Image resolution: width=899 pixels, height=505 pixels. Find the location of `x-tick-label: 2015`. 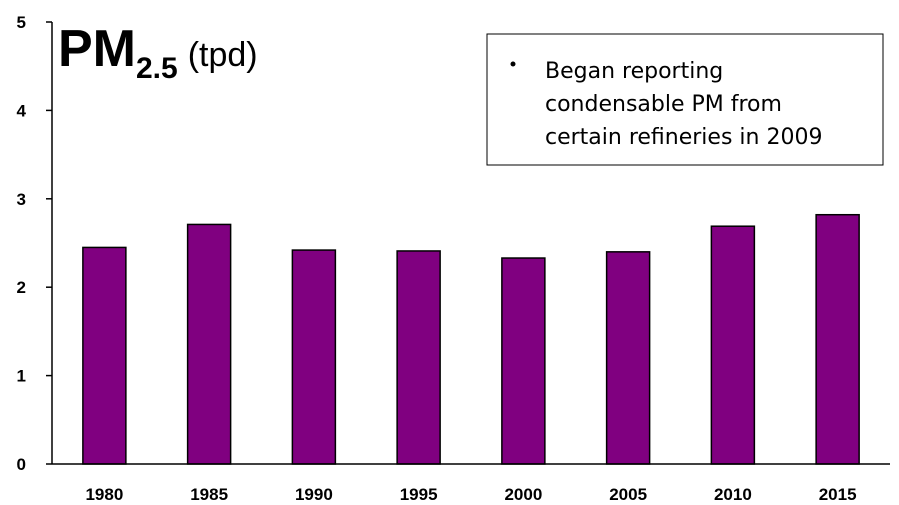

x-tick-label: 2015 is located at coordinates (838, 494).